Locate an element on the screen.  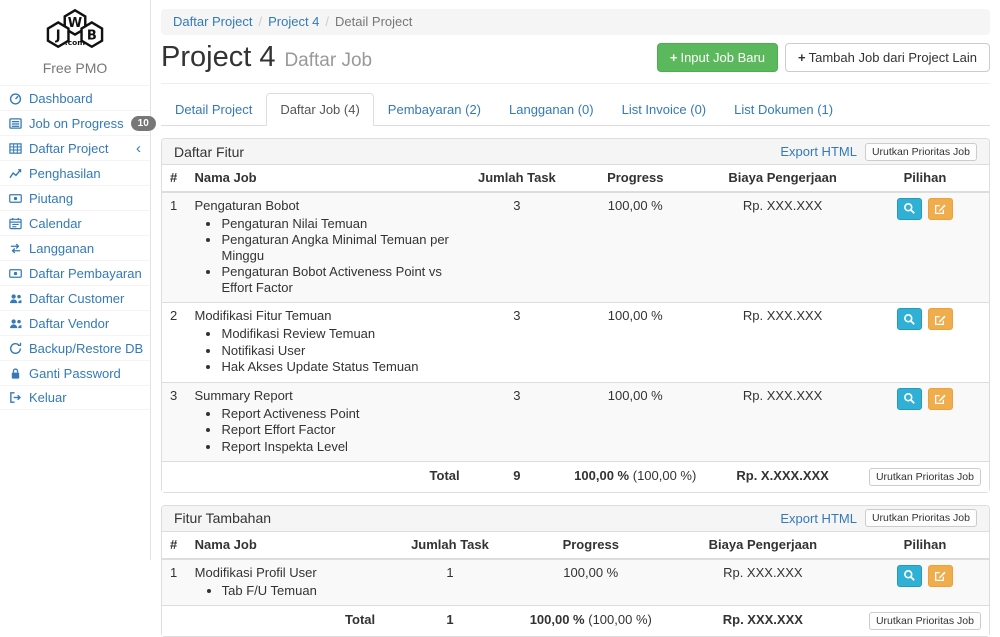
col-nama-job: Nama Job is located at coordinates (327, 179).